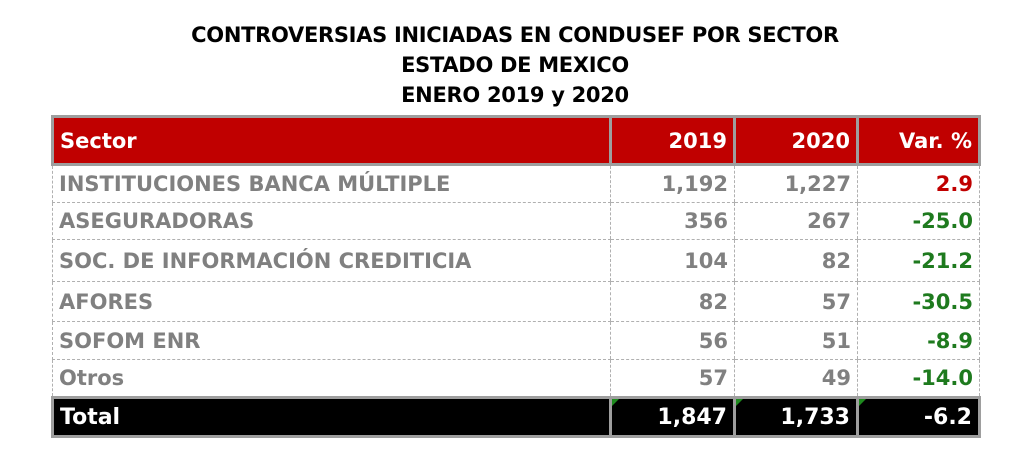  I want to click on value-2019-cell: 356, so click(672, 221).